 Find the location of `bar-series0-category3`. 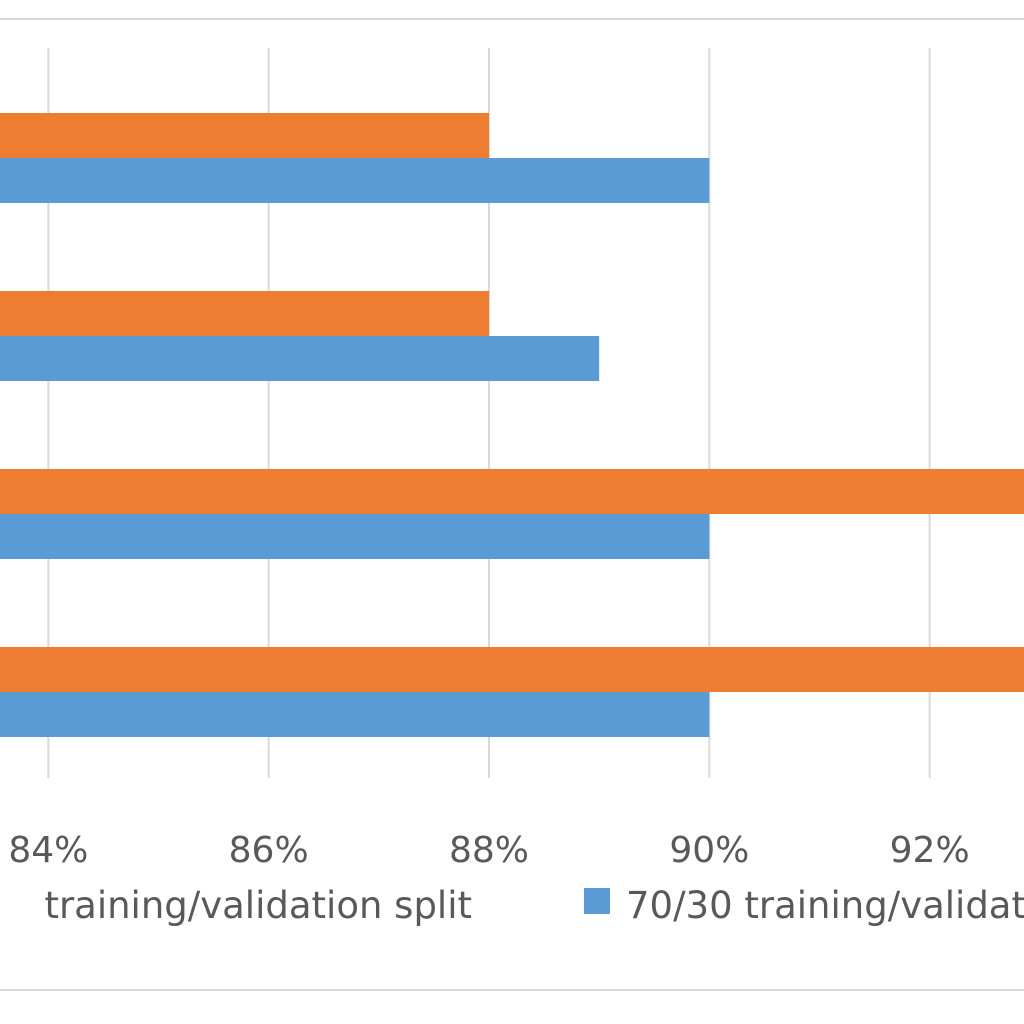

bar-series0-category3 is located at coordinates (355, 714).